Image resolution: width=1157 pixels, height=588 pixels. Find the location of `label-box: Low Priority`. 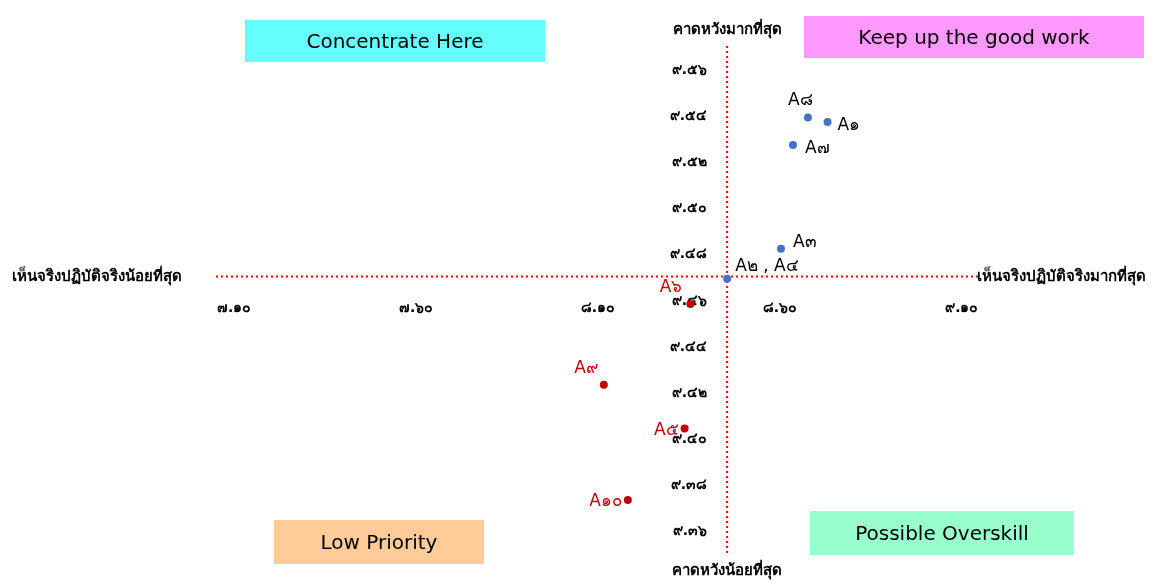

label-box: Low Priority is located at coordinates (379, 542).